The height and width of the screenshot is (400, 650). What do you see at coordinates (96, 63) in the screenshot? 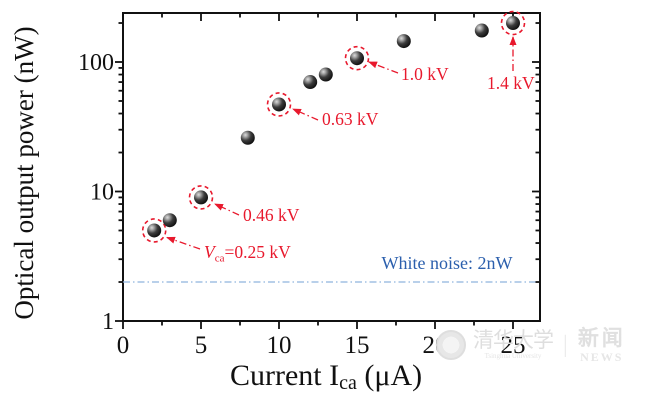
I see `y-tick-label: 100` at bounding box center [96, 63].